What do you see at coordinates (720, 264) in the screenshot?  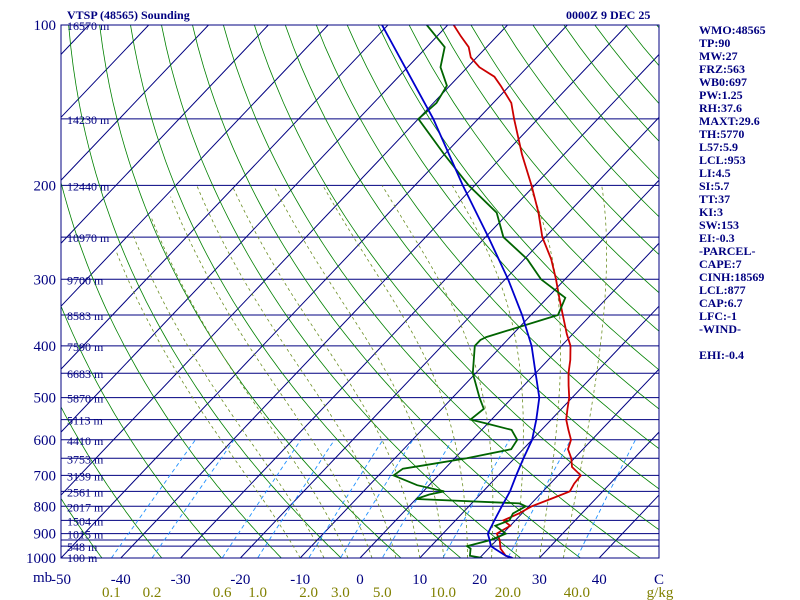 I see `stat-line: CAPE:7` at bounding box center [720, 264].